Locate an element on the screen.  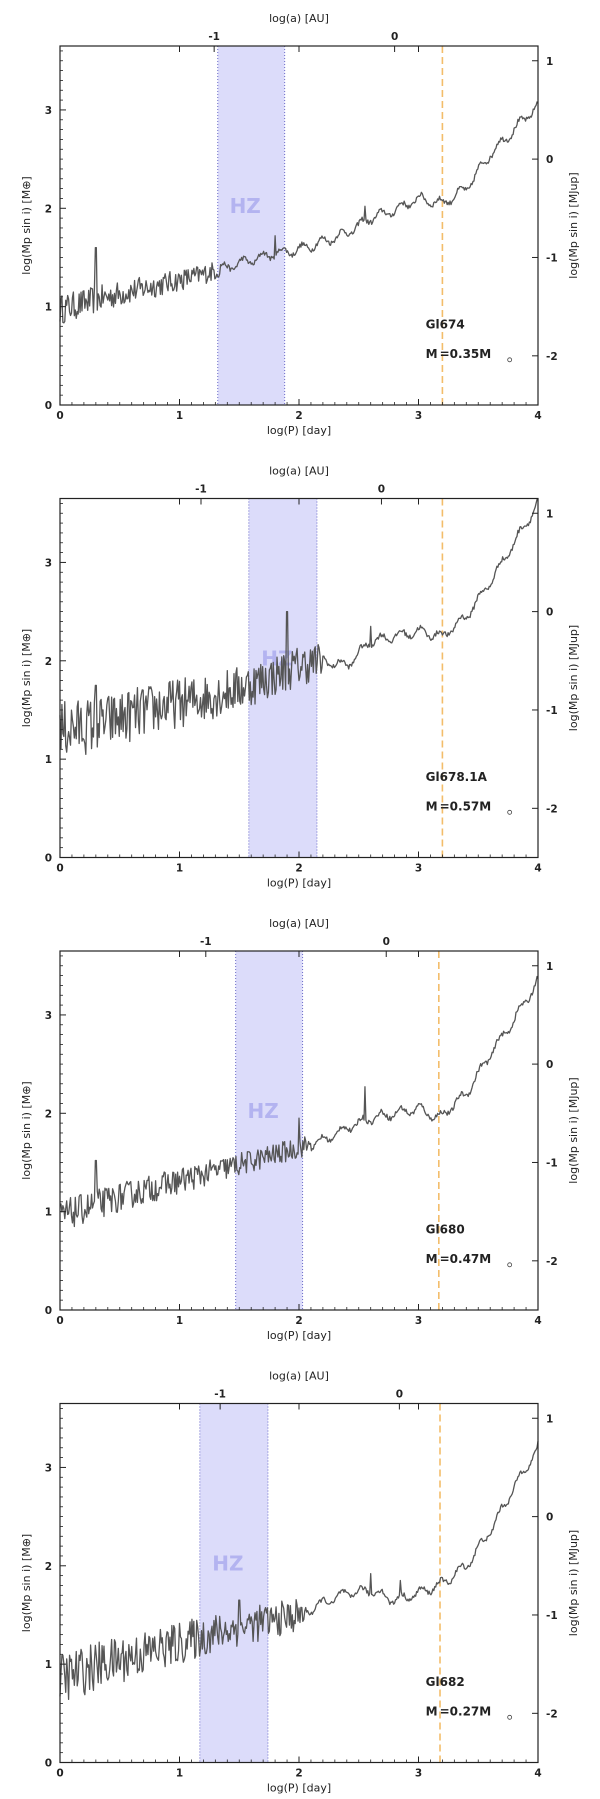
star-name: Gl678.1A is located at coordinates (457, 777).